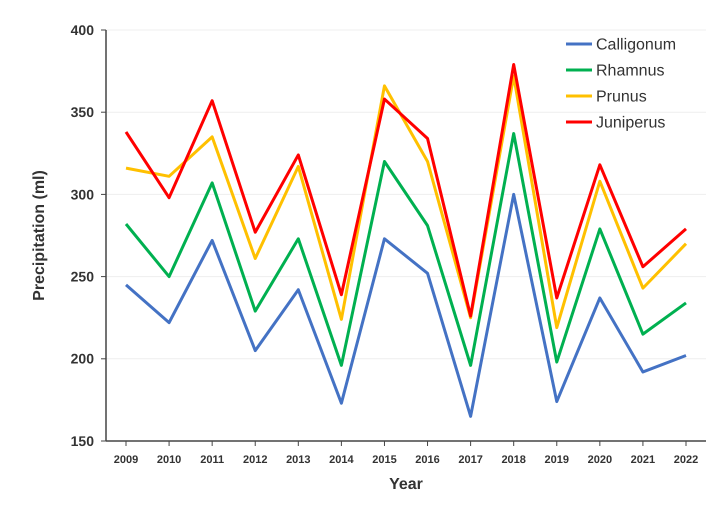 The height and width of the screenshot is (509, 724). What do you see at coordinates (631, 123) in the screenshot?
I see `legend-label: Juniperus` at bounding box center [631, 123].